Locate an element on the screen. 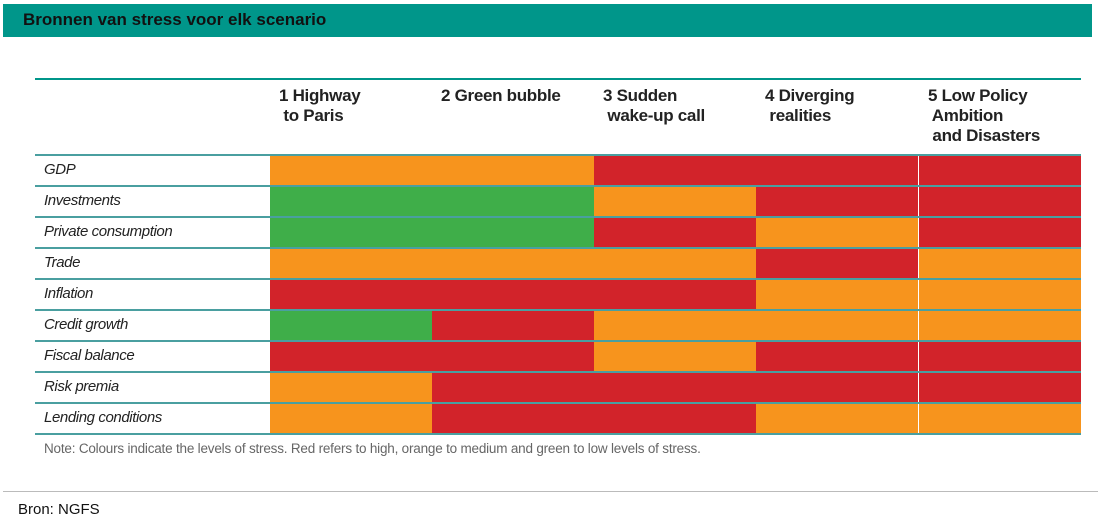 The height and width of the screenshot is (520, 1098). source-label: Bron: NGFS is located at coordinates (59, 509).